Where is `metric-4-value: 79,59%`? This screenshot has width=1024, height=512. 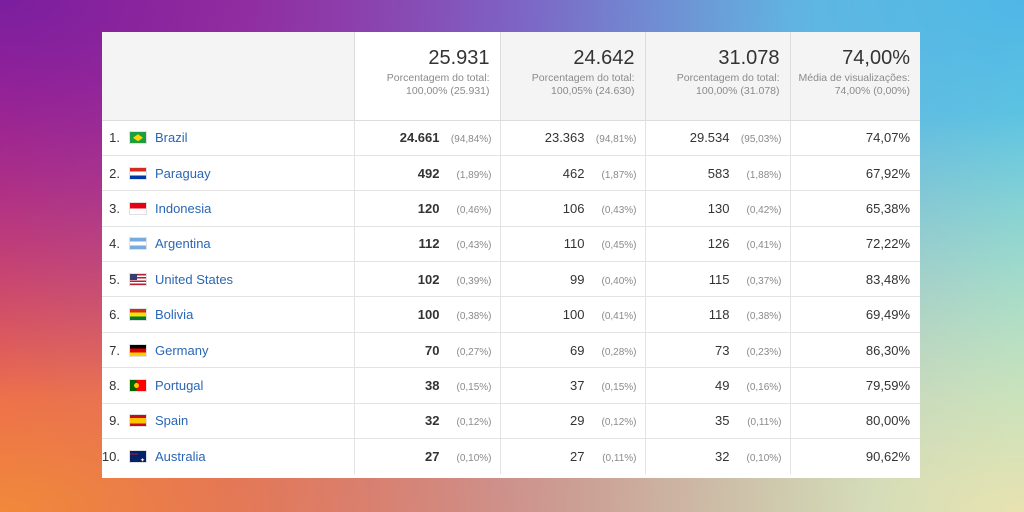
metric-4-value: 79,59% is located at coordinates (887, 385).